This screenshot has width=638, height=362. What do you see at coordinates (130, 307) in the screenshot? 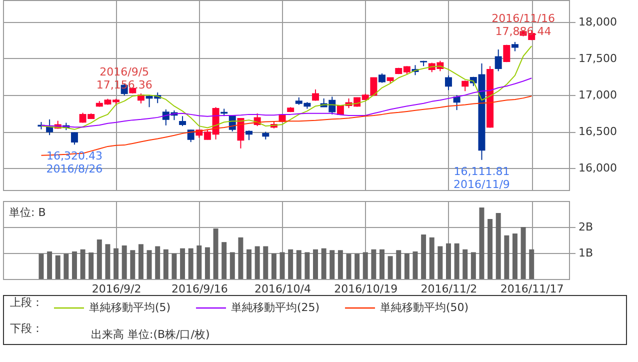
I see `legend-label: 単純移動平均(5)` at bounding box center [130, 307].